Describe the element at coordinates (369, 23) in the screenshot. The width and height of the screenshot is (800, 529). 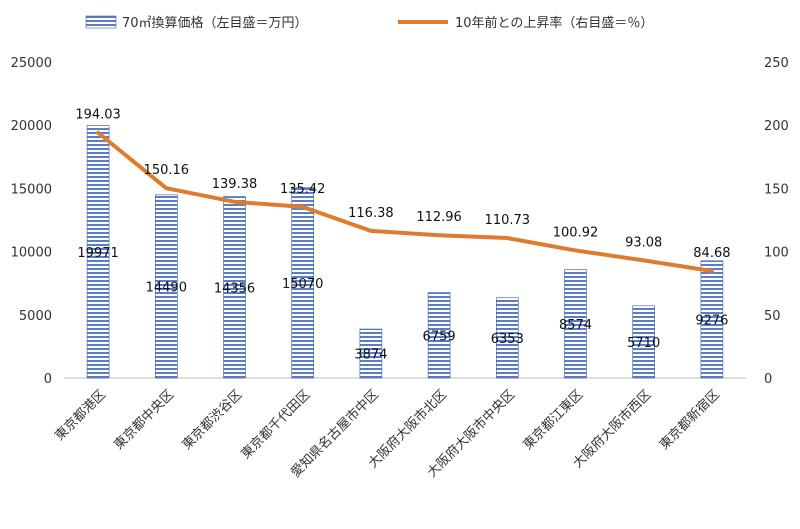
I see `legend: 70㎡換算価格（左目盛＝万円） 10年前との上昇率（右目盛＝％）` at that location.